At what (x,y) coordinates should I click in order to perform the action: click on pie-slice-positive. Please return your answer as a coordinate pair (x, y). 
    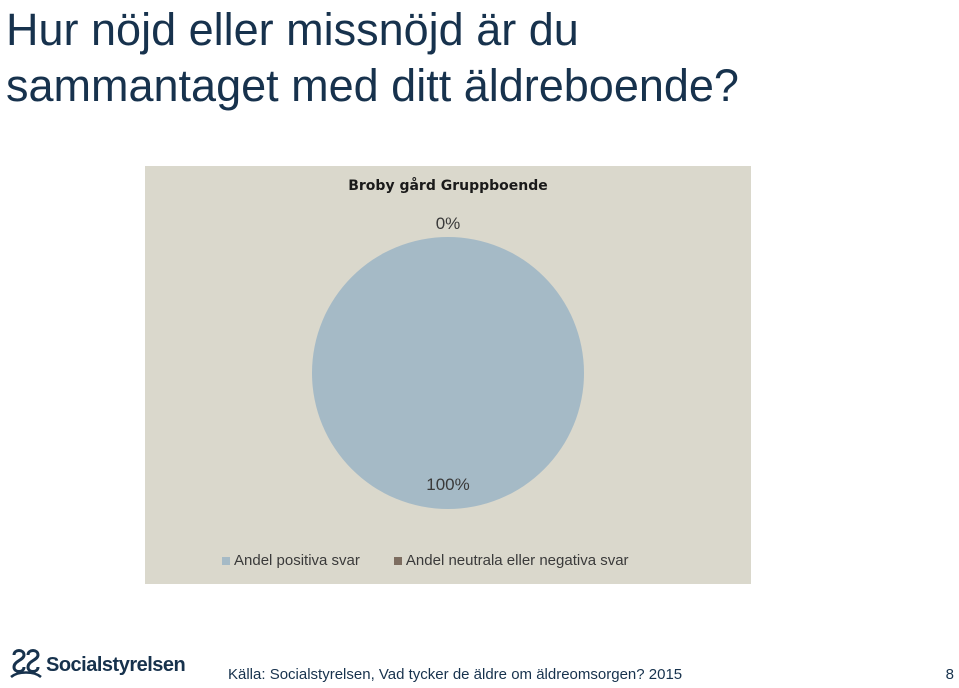
    Looking at the image, I should click on (448, 373).